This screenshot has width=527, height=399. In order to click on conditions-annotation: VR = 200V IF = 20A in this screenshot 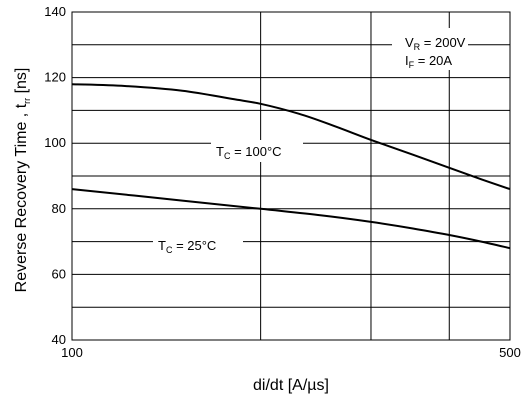, I will do `click(430, 49)`.